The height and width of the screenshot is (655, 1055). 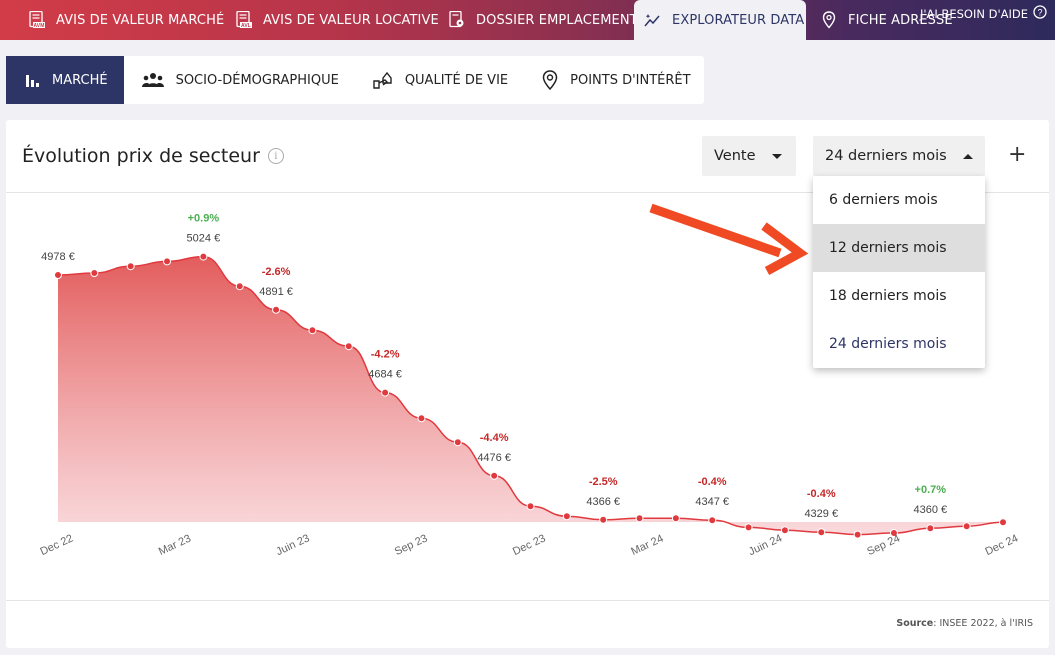 I want to click on help-link: J'AI BESOIN D'AIDE ?, so click(x=983, y=13).